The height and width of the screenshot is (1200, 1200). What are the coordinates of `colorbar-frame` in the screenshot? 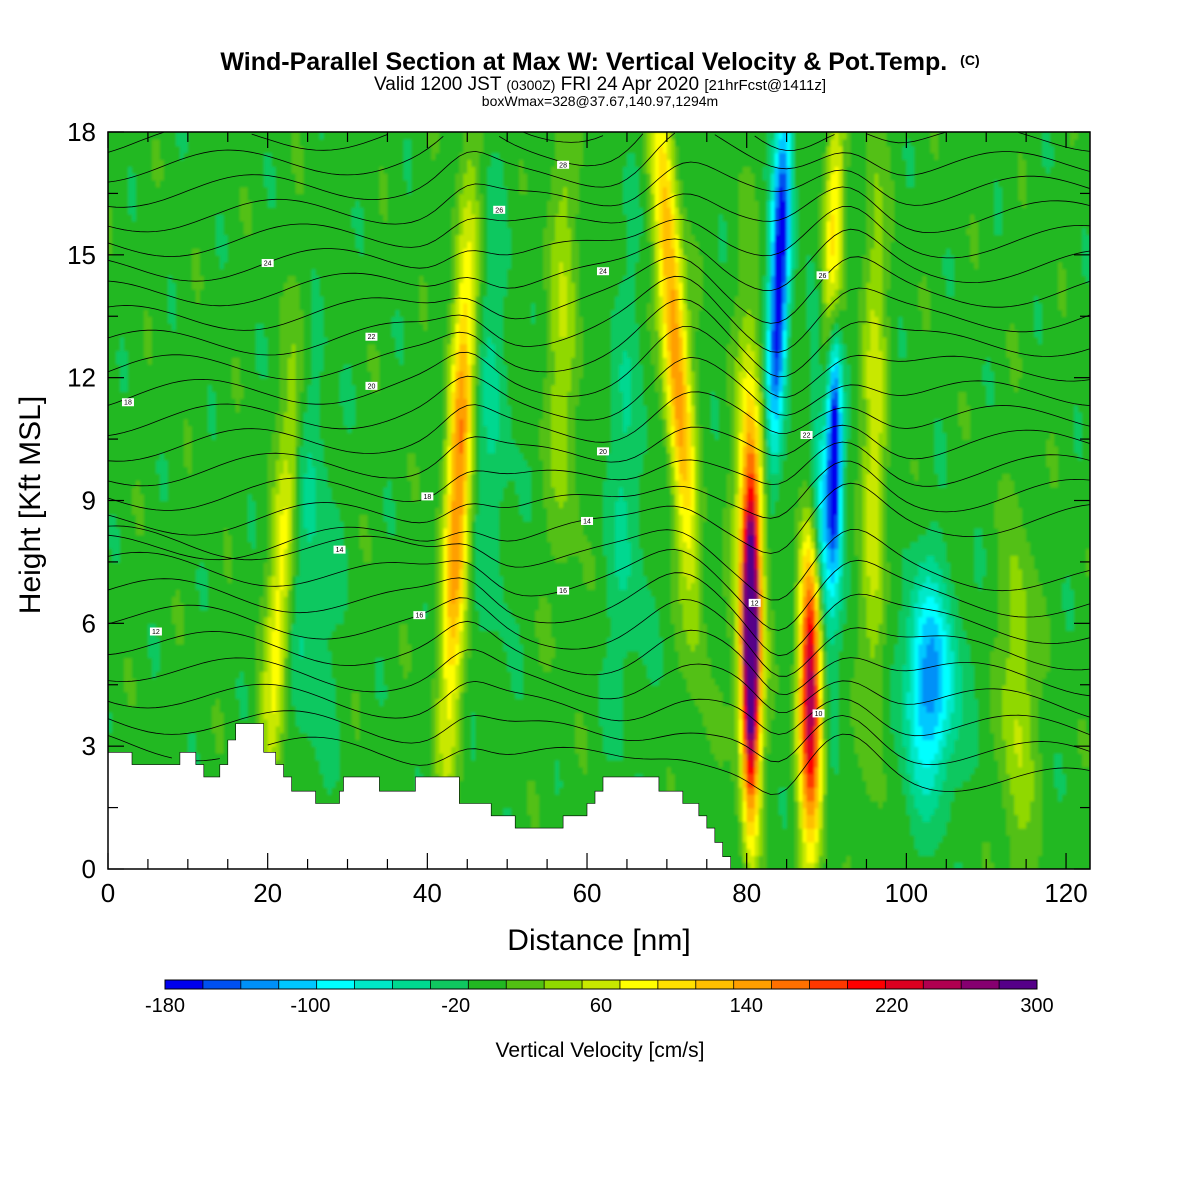 It's located at (601, 984).